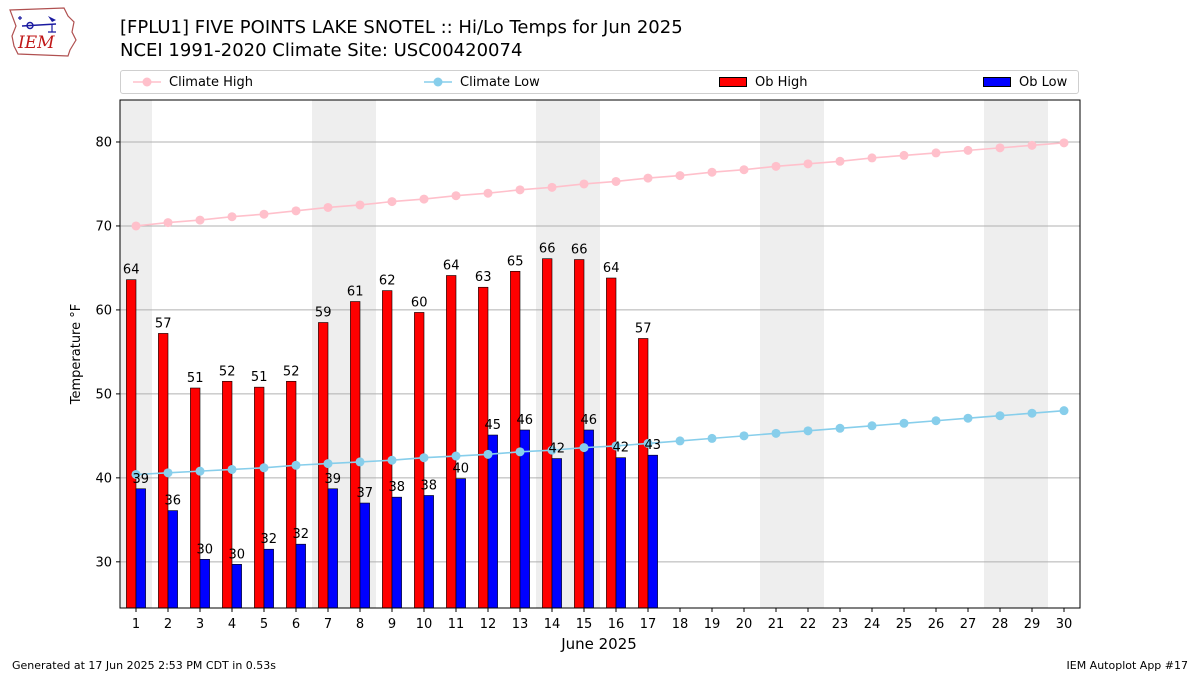 Image resolution: width=1200 pixels, height=675 pixels. What do you see at coordinates (387, 281) in the screenshot?
I see `ob-high-label: 62` at bounding box center [387, 281].